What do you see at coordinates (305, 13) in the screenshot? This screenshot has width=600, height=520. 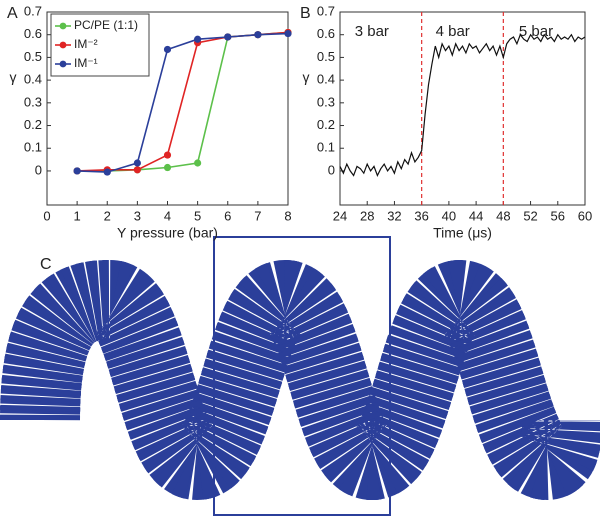 I see `panel-label: B` at bounding box center [305, 13].